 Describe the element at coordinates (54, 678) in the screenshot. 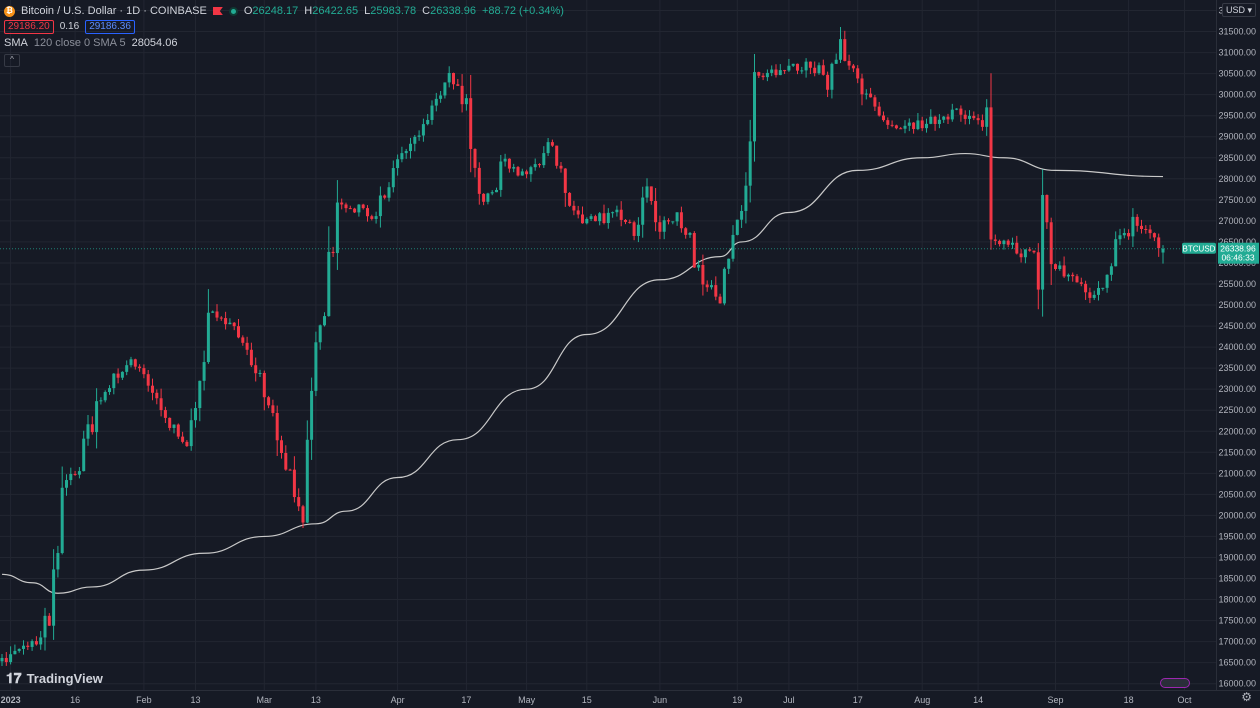

I see `tradingview-logo: 𝟏𝟕 TradingView` at that location.